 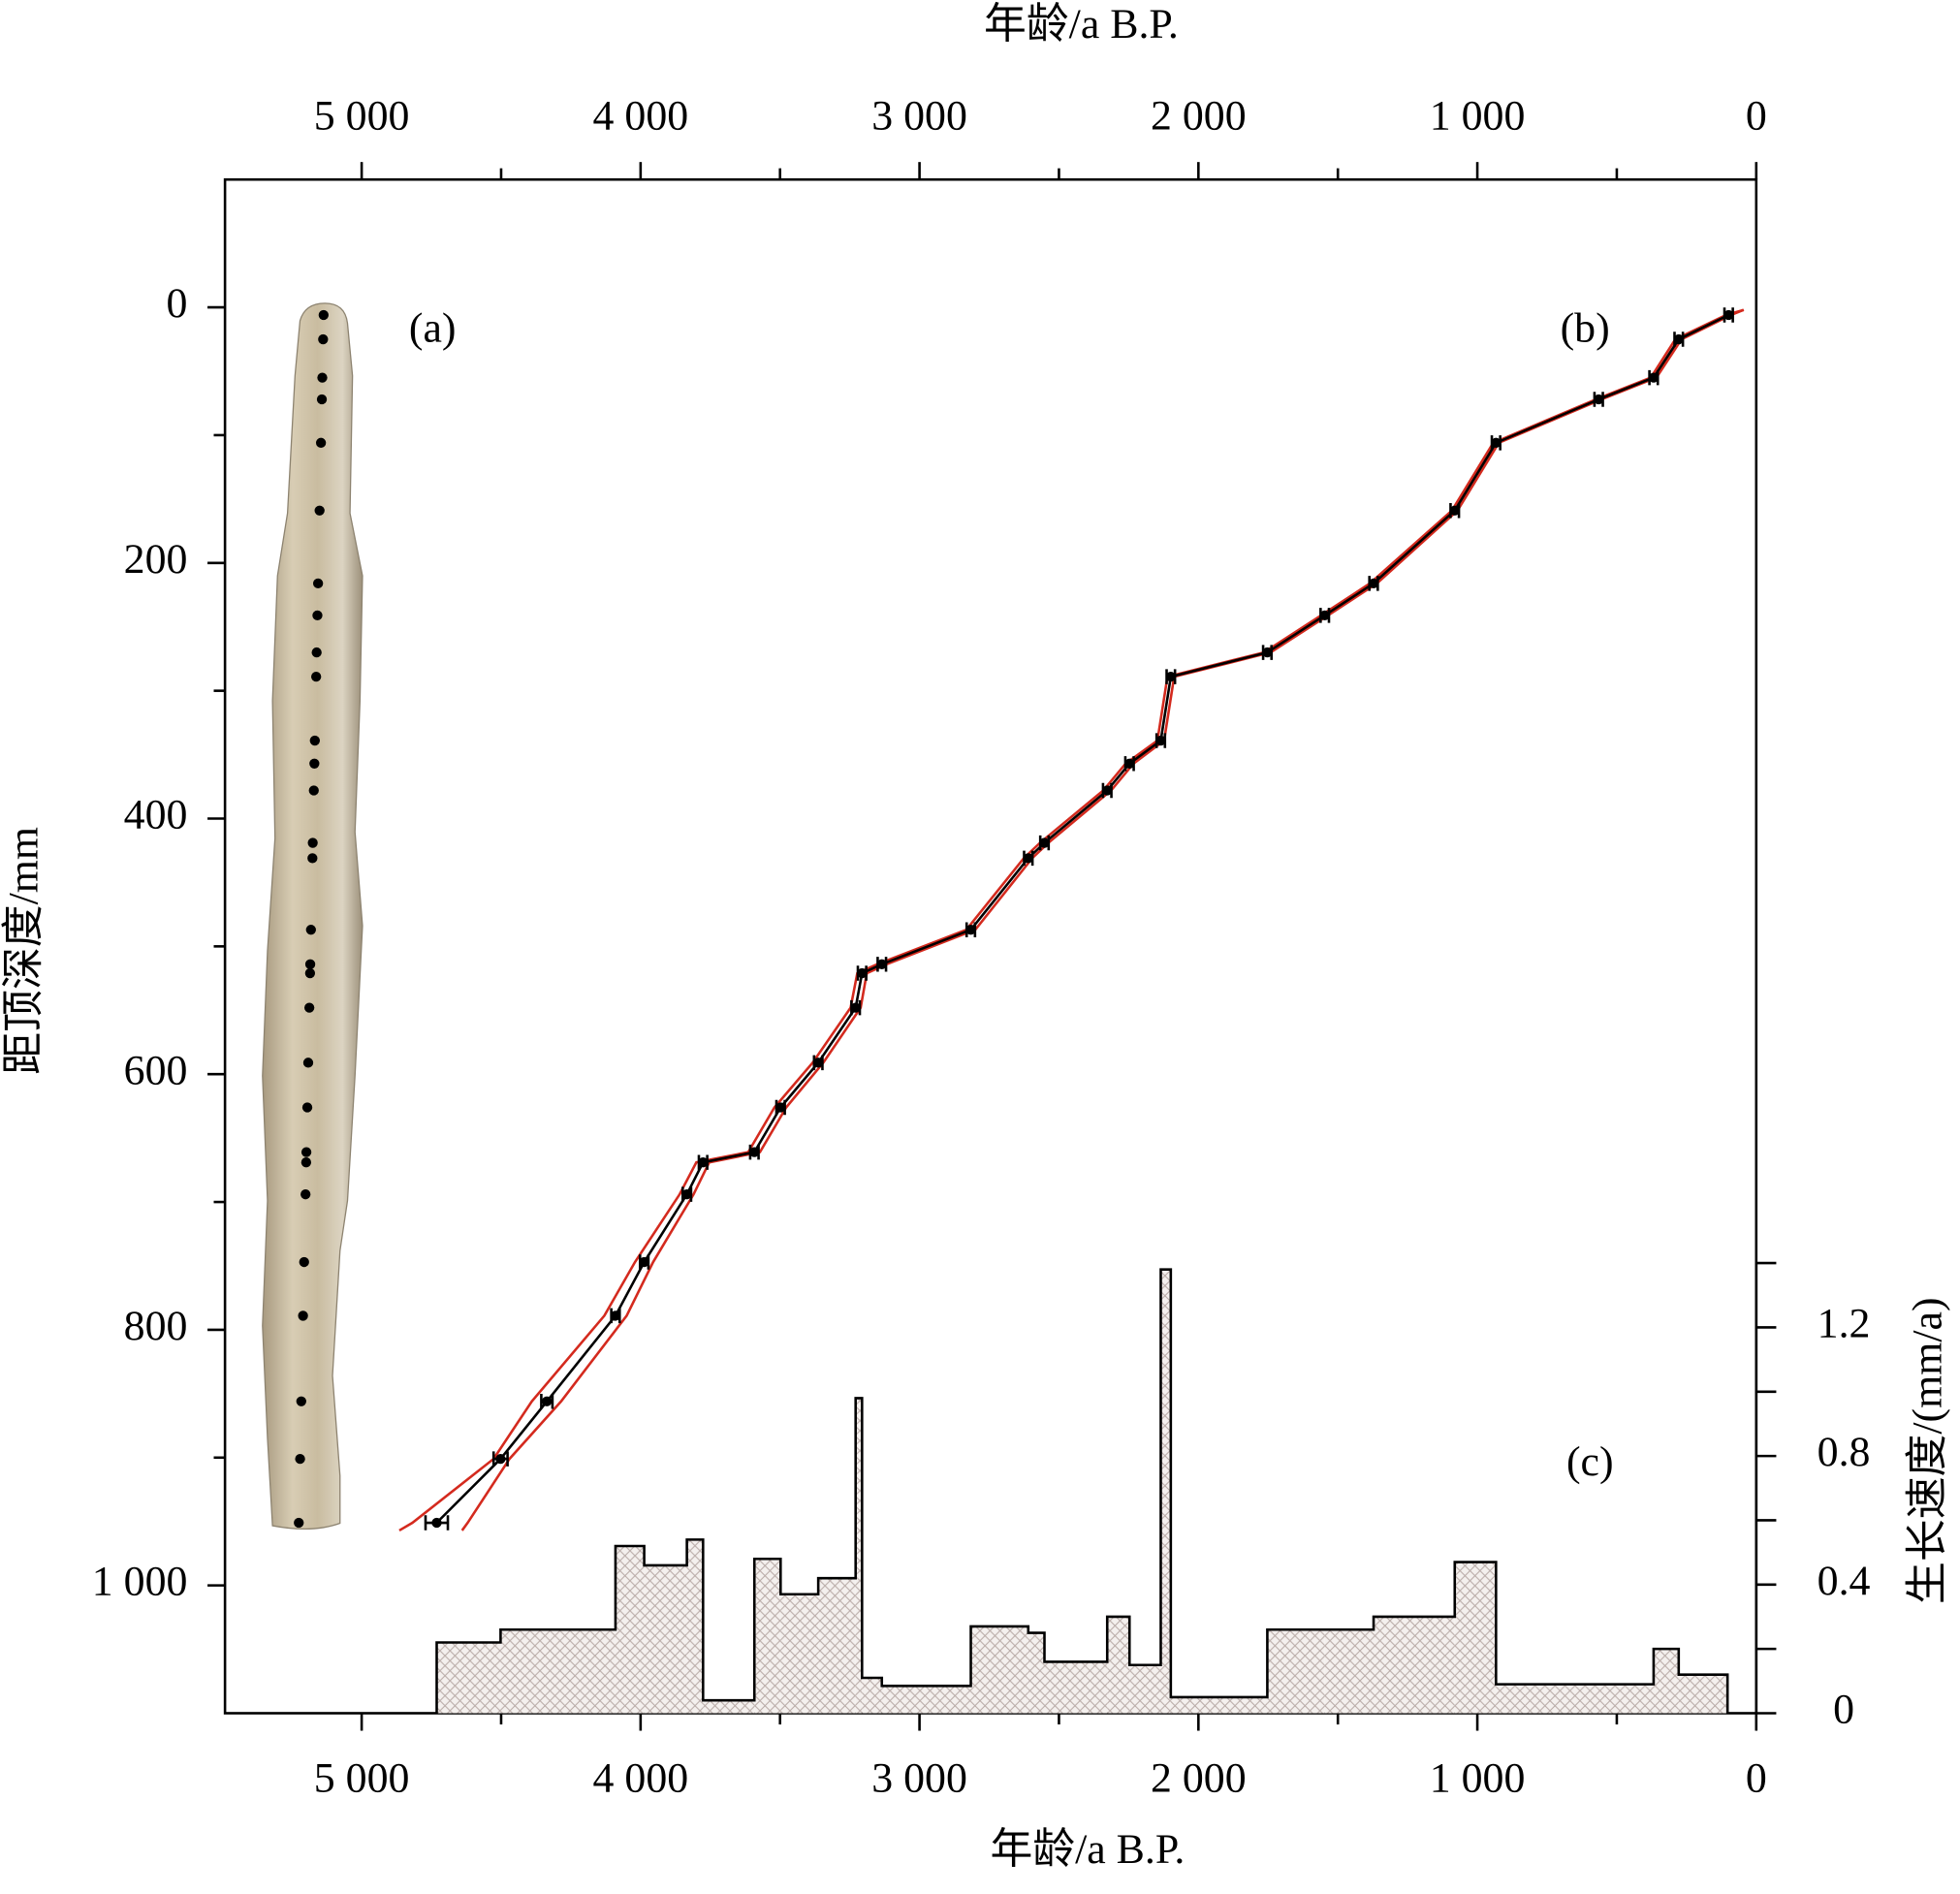 What do you see at coordinates (1756, 1778) in the screenshot?
I see `x-tick-label-bottom: 0` at bounding box center [1756, 1778].